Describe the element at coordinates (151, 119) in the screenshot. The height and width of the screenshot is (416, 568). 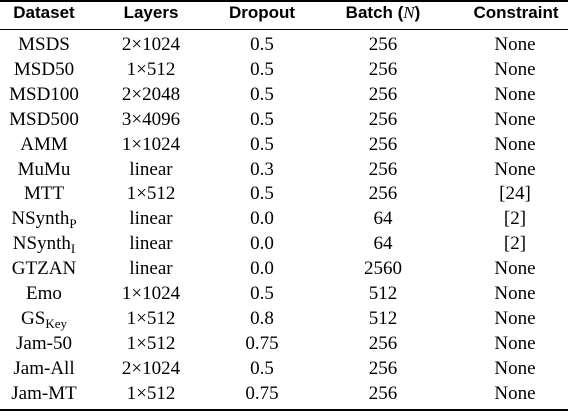
I see `cell-layers: 3×4096` at that location.